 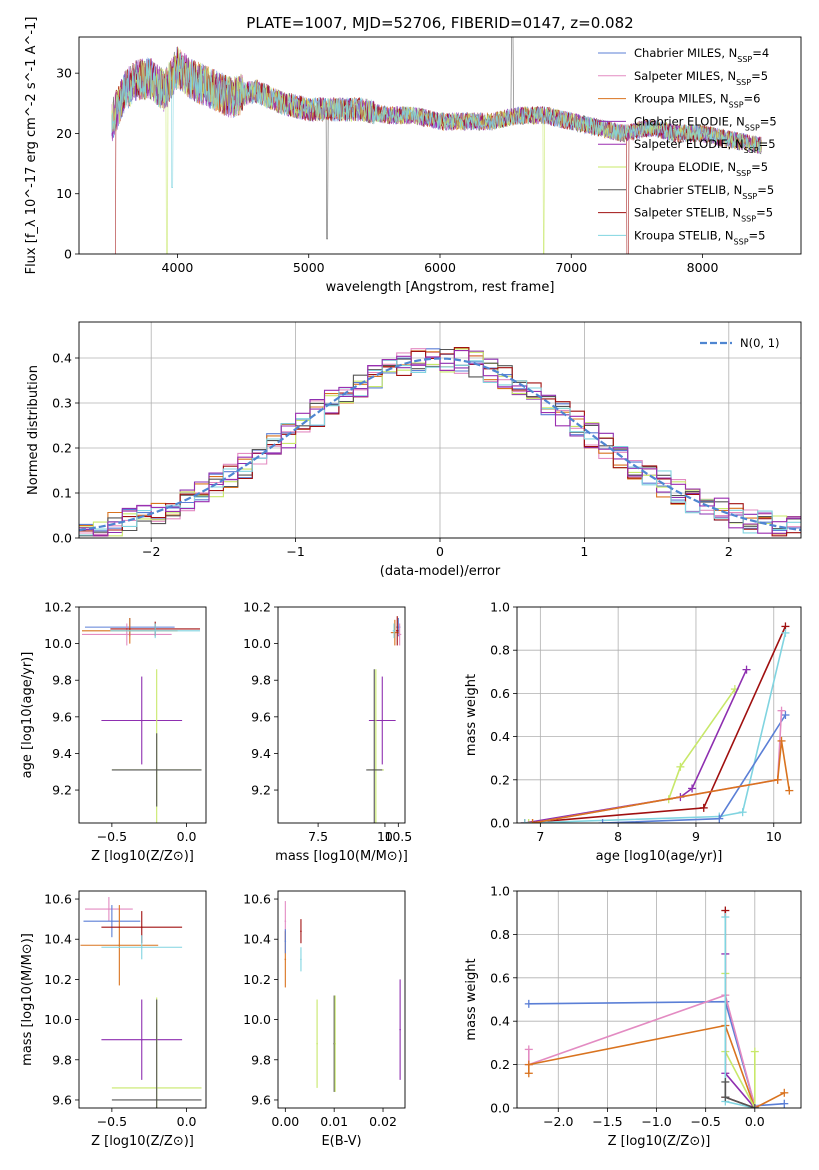 I want to click on histogram-salpeter_elodie, so click(x=440, y=443).